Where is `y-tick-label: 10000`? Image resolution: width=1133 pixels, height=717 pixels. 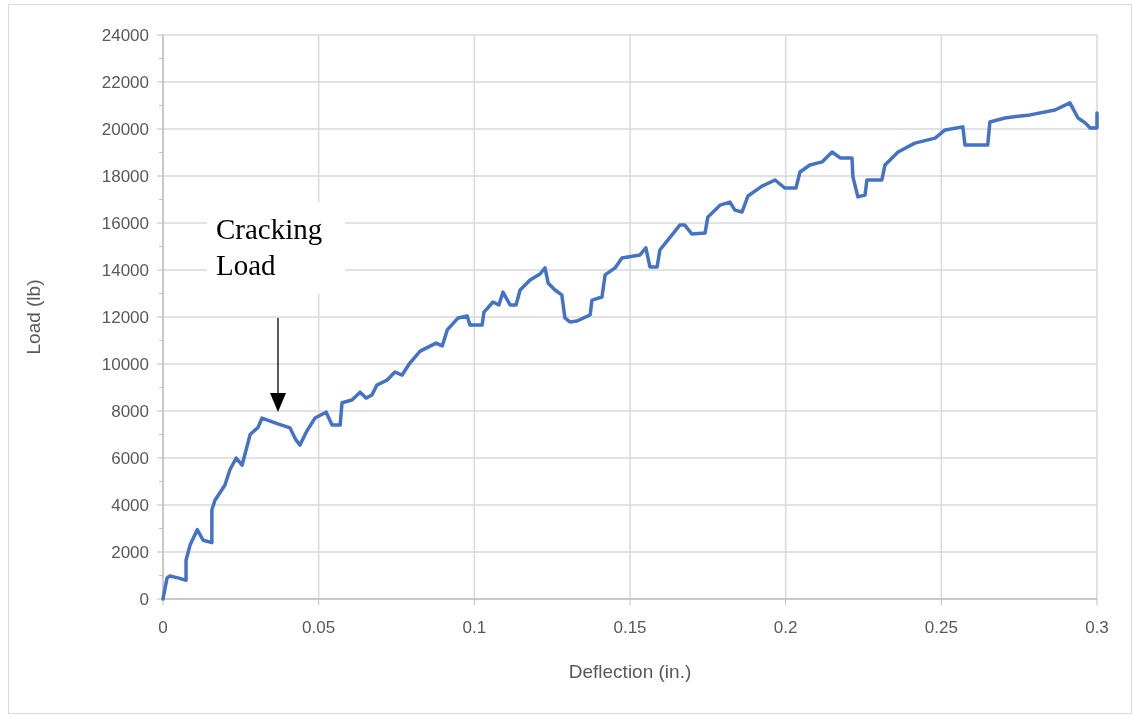 y-tick-label: 10000 is located at coordinates (125, 364).